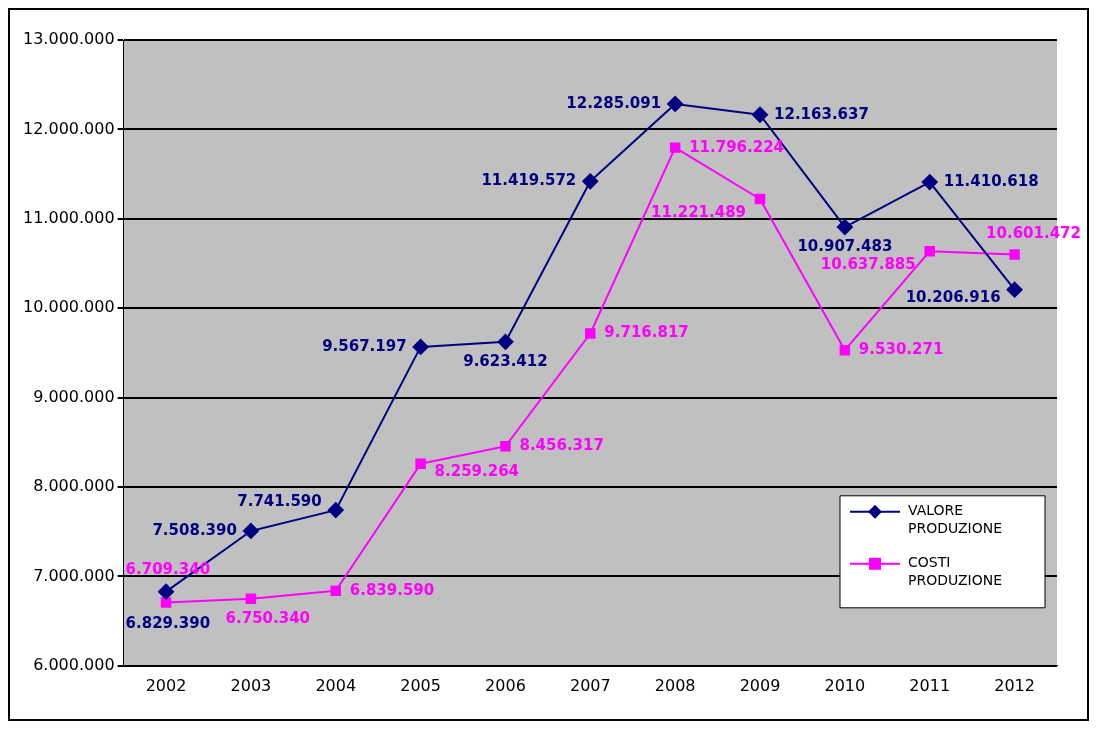  I want to click on data-label: 12.163.637, so click(821, 113).